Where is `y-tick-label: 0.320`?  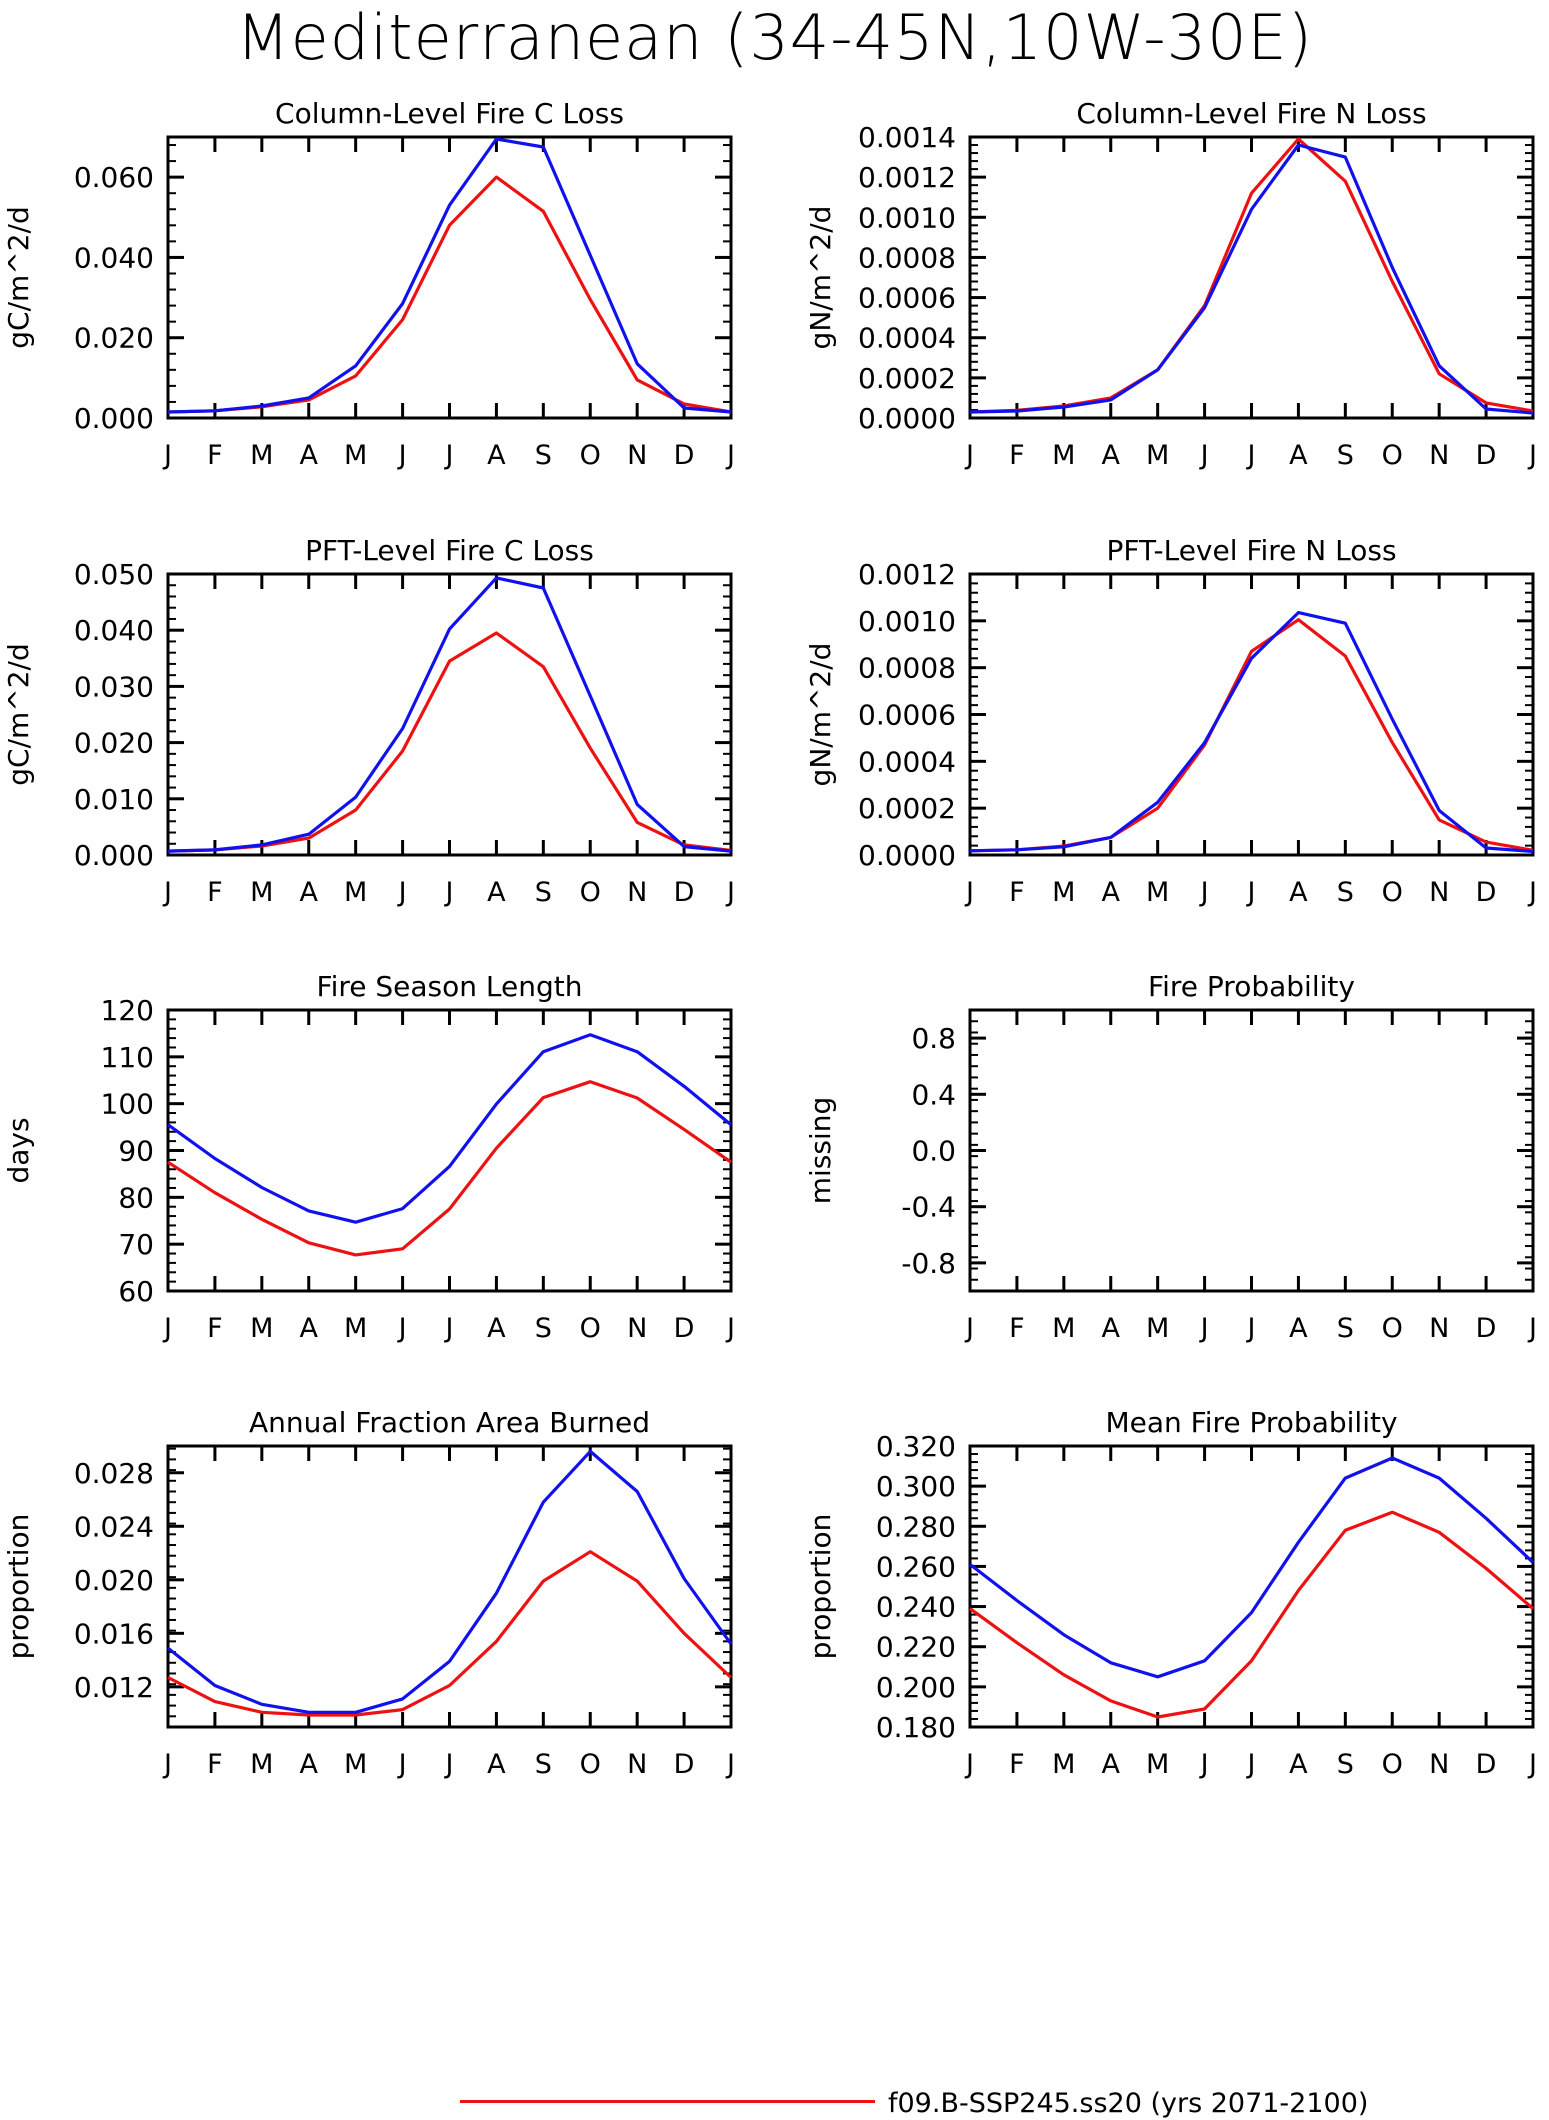
y-tick-label: 0.320 is located at coordinates (916, 1446).